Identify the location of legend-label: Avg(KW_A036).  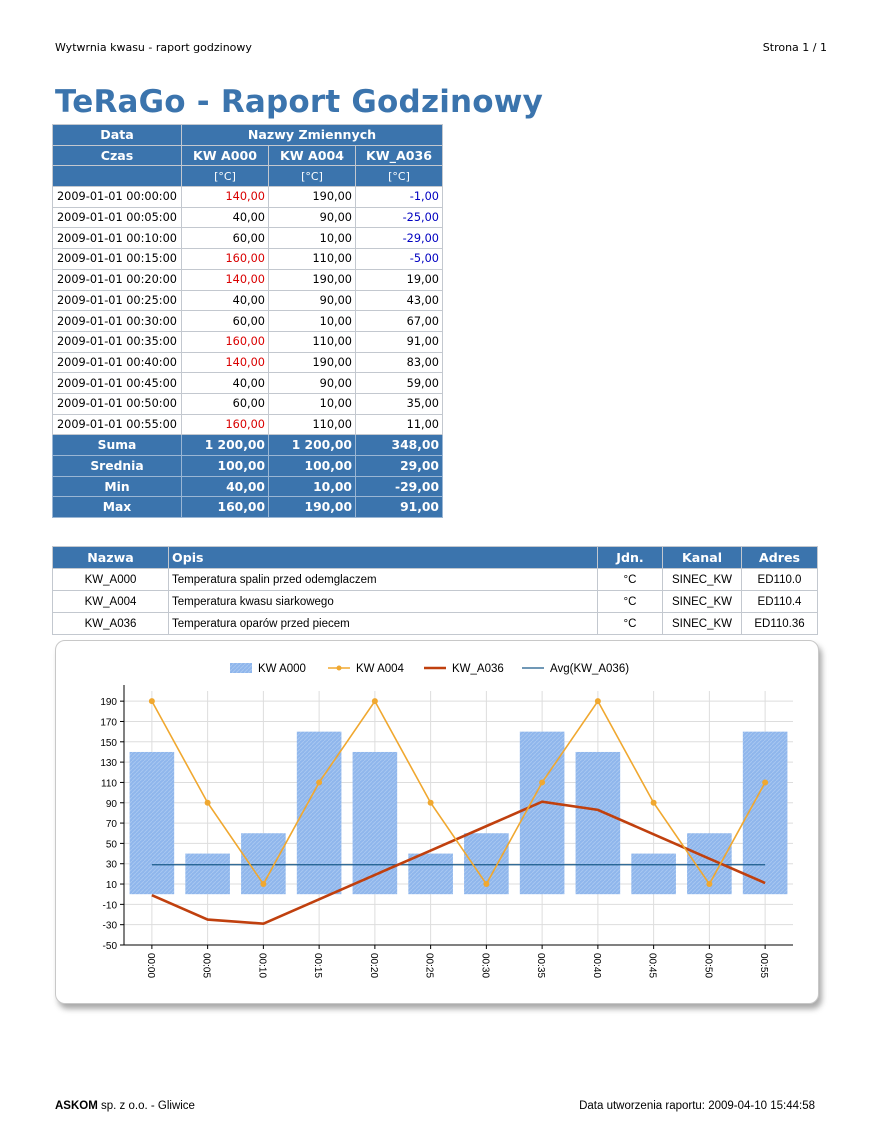
(589, 669).